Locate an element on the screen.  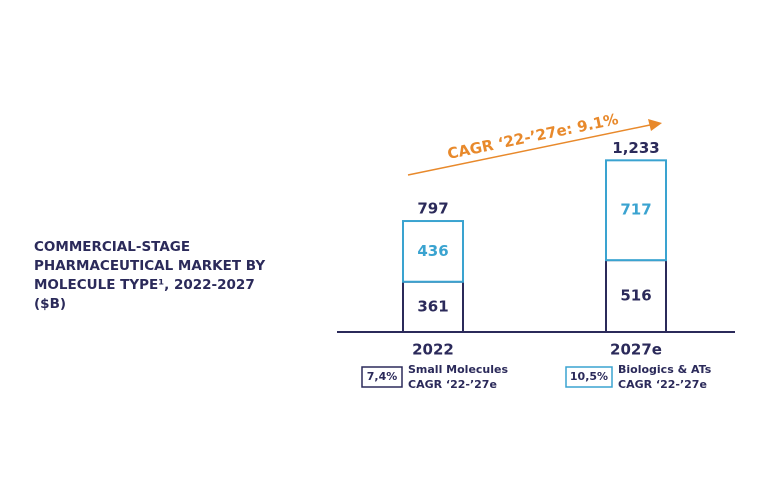
segment-label: 717 is located at coordinates (635, 210).